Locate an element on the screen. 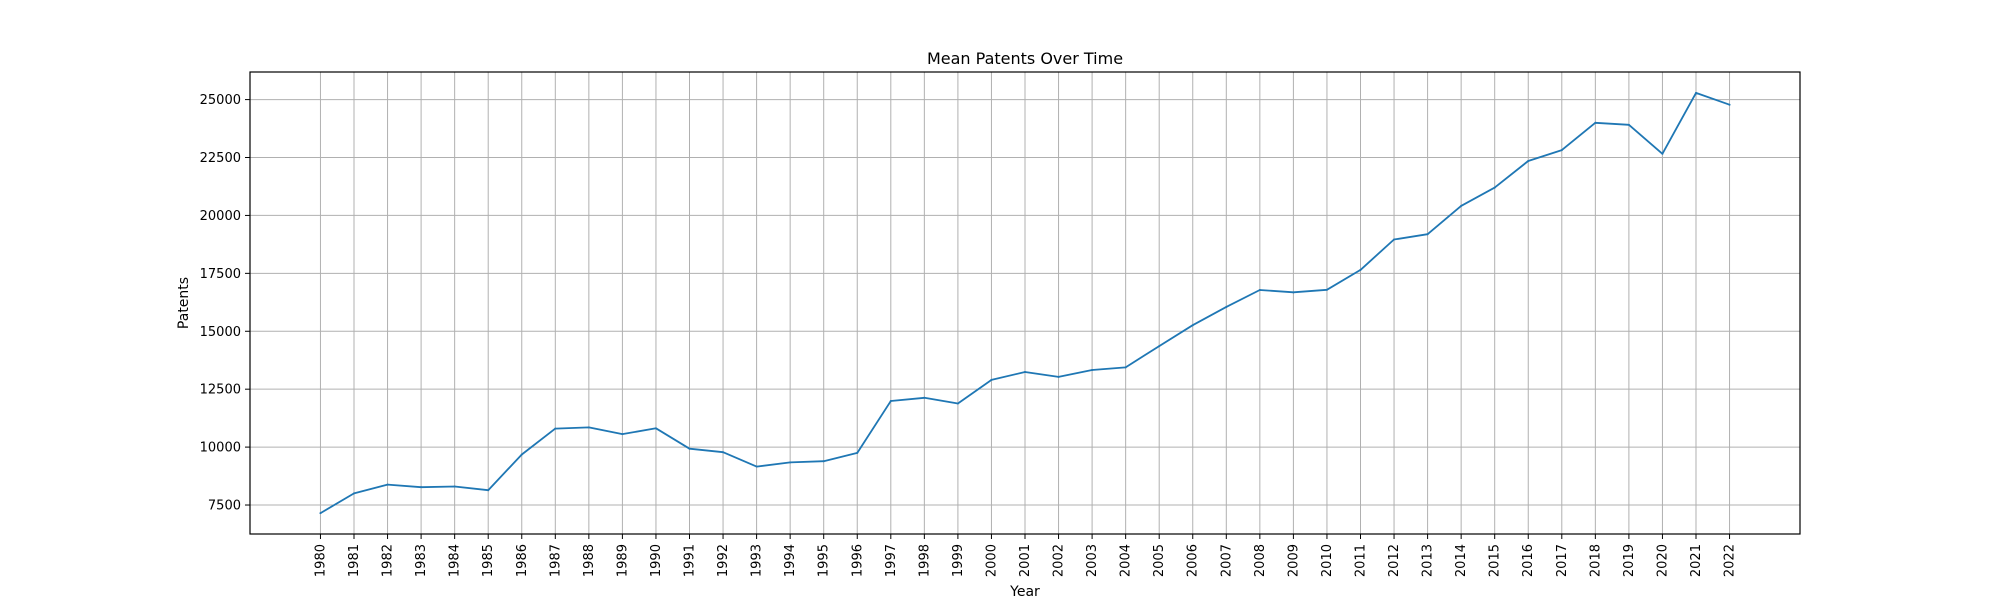 The image size is (2000, 600). x-tick-label: 2004 is located at coordinates (1126, 560).